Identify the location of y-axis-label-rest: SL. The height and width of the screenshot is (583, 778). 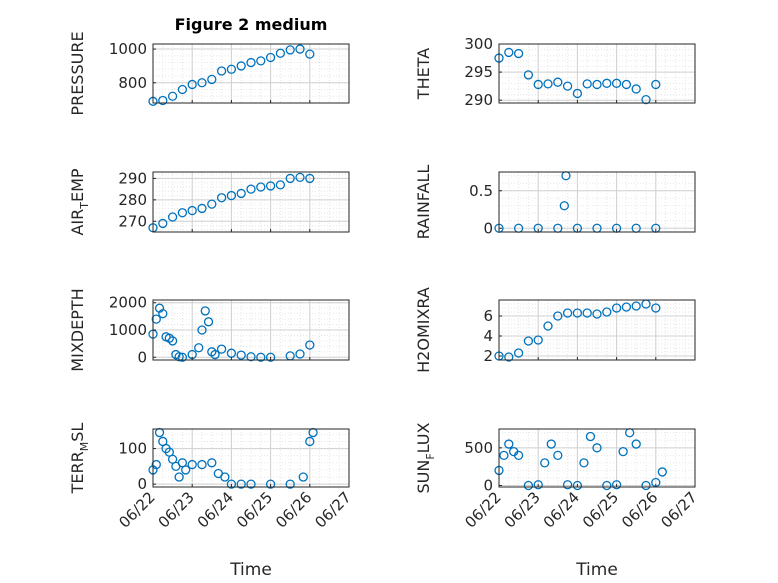
(77, 432).